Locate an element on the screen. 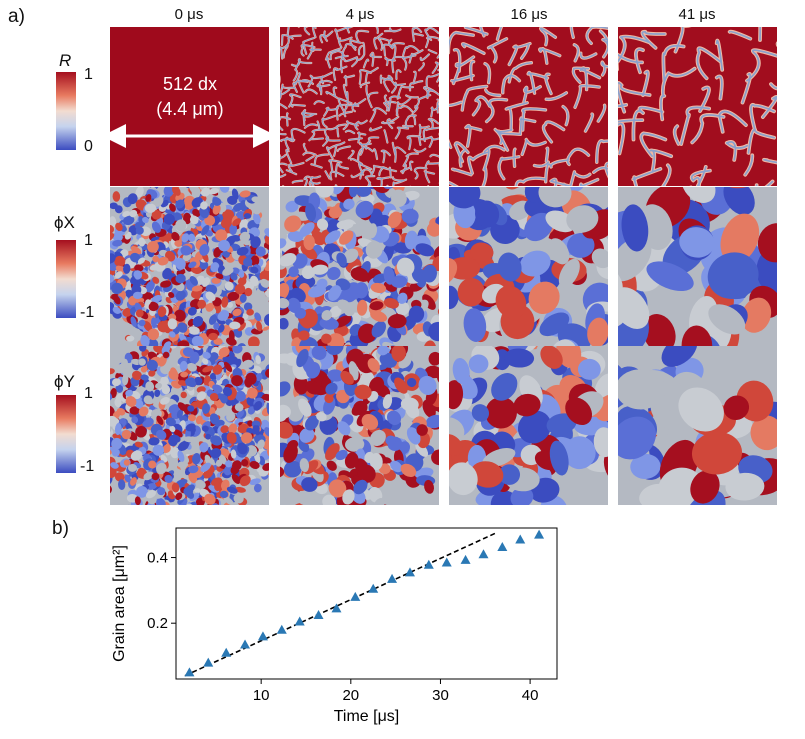  r-map-16us is located at coordinates (528, 106).